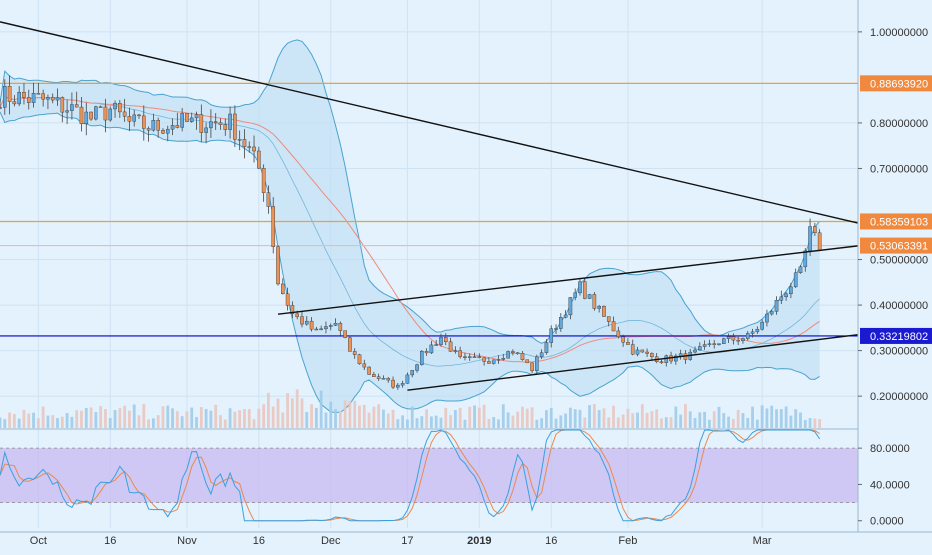 The height and width of the screenshot is (555, 932). Describe the element at coordinates (38, 541) in the screenshot. I see `x-tick-label: Oct` at that location.